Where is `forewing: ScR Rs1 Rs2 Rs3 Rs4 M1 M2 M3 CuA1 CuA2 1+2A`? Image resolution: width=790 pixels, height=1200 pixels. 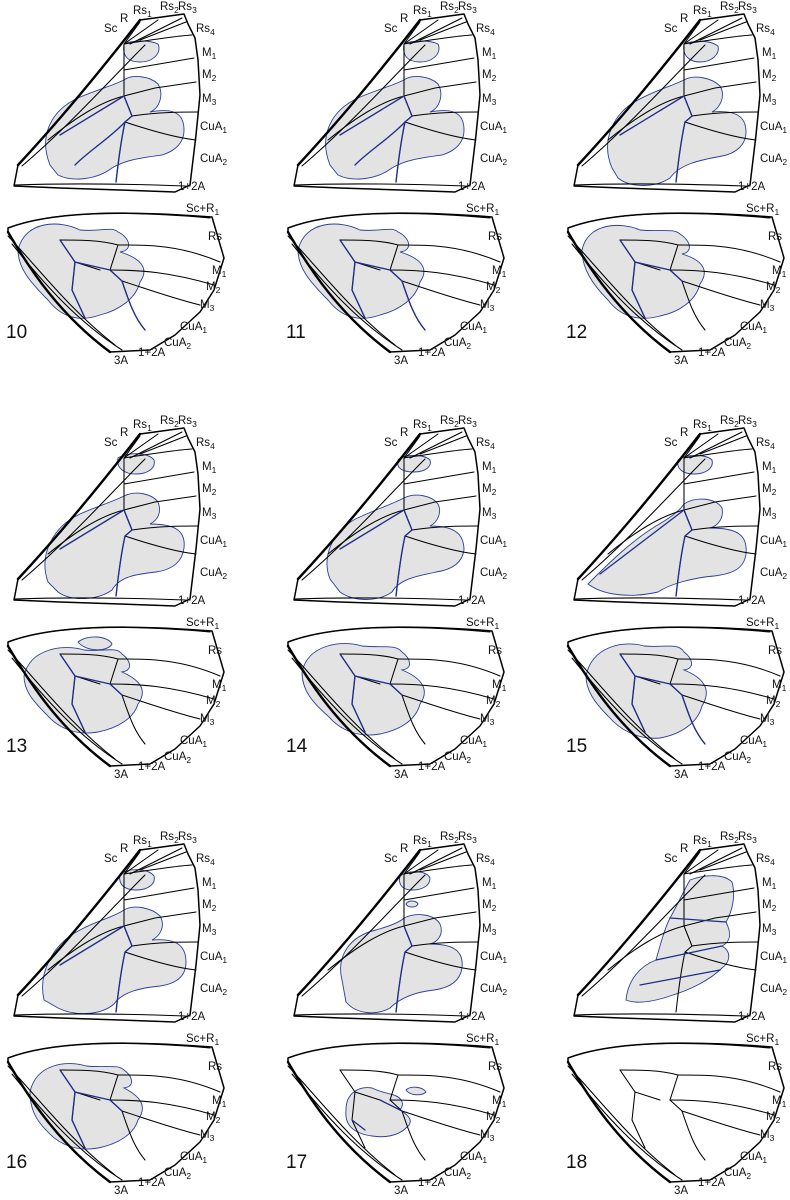 forewing: ScR Rs1 Rs2 Rs3 Rs4 M1 M2 M3 CuA1 CuA2 1+2A is located at coordinates (400, 97).